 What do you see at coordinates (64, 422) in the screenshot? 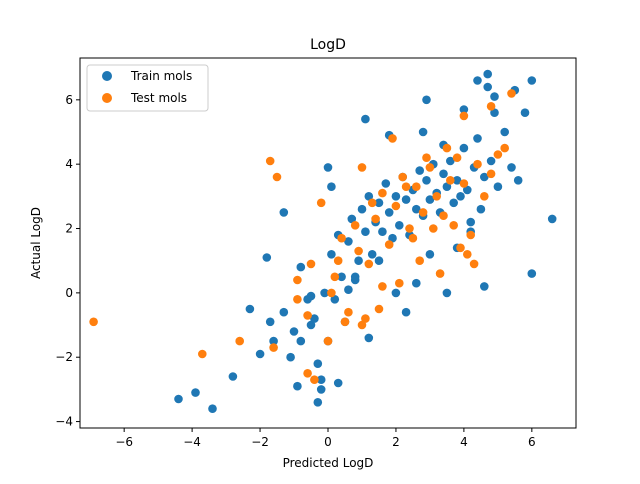
I see `y-tick-label: −4` at bounding box center [64, 422].